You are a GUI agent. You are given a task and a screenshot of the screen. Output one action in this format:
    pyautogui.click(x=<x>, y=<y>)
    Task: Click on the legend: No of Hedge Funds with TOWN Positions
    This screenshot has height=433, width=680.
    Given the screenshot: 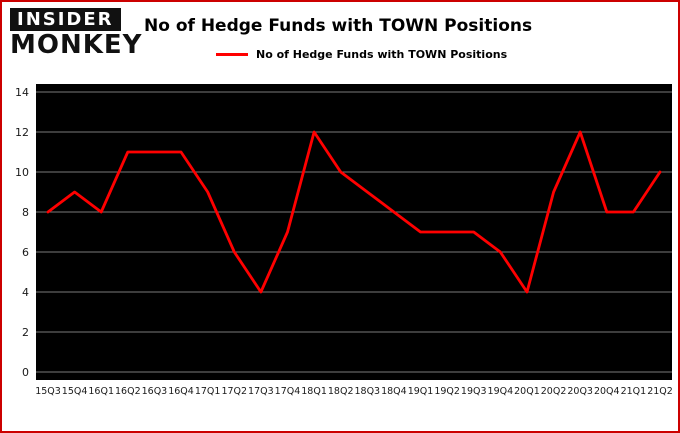 What is the action you would take?
    pyautogui.click(x=374, y=54)
    